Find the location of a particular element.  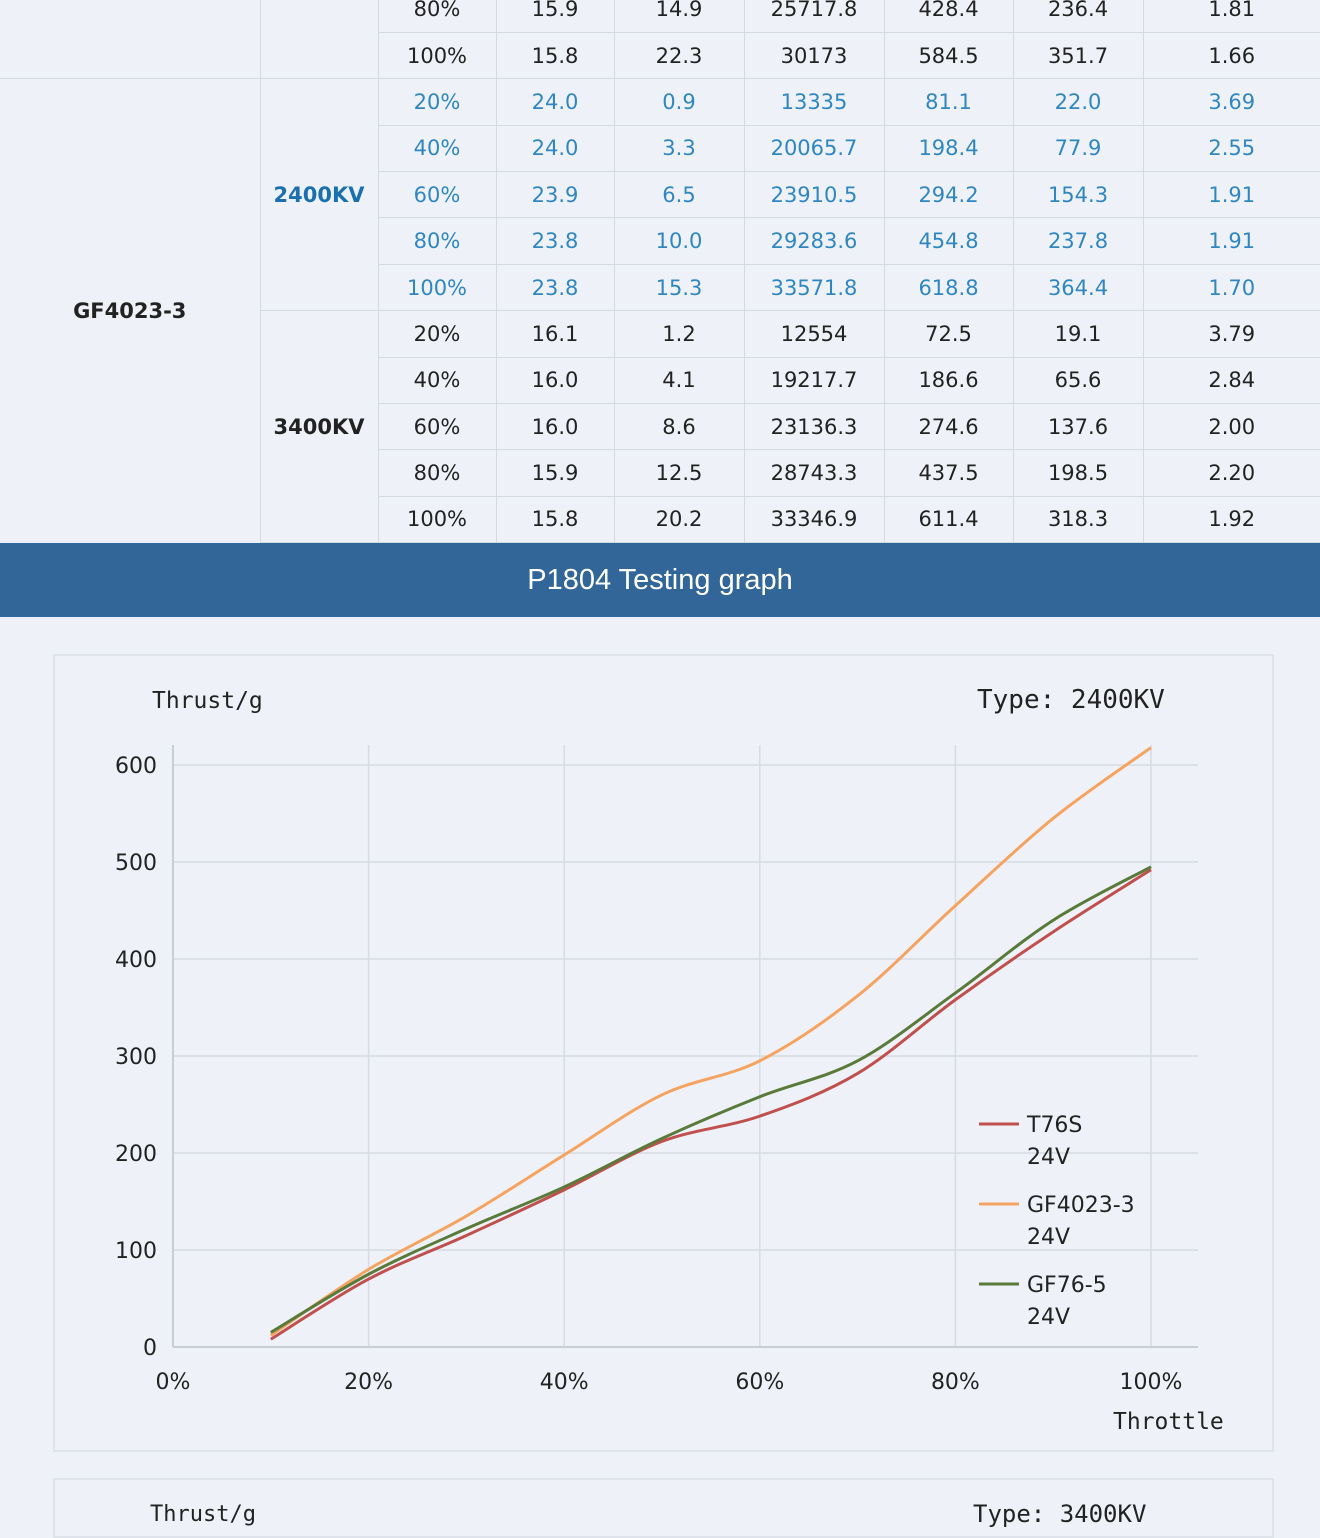

cell-thrust: 186.6 is located at coordinates (949, 381).